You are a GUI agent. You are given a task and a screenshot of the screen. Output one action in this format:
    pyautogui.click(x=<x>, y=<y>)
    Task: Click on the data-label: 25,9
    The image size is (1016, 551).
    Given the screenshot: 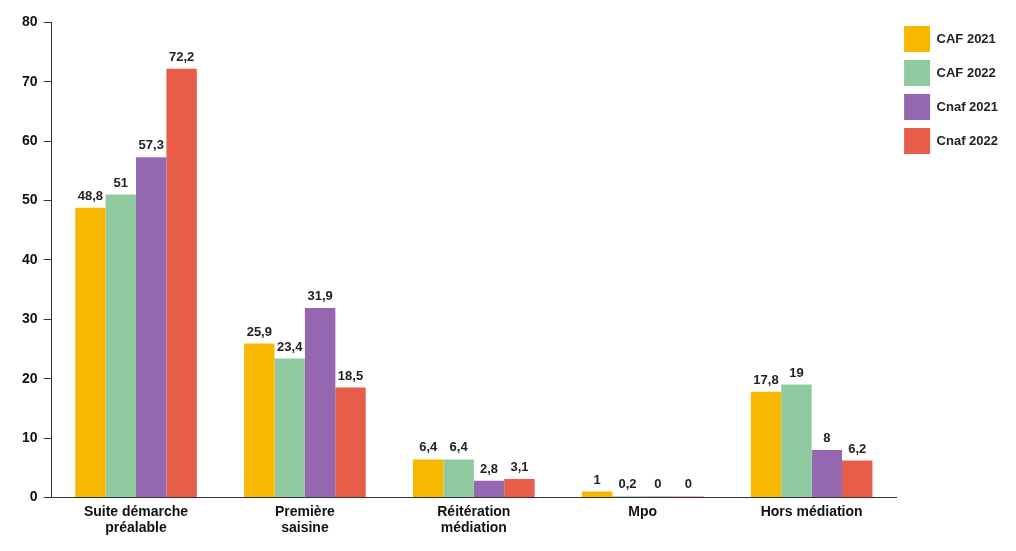 What is the action you would take?
    pyautogui.click(x=259, y=331)
    